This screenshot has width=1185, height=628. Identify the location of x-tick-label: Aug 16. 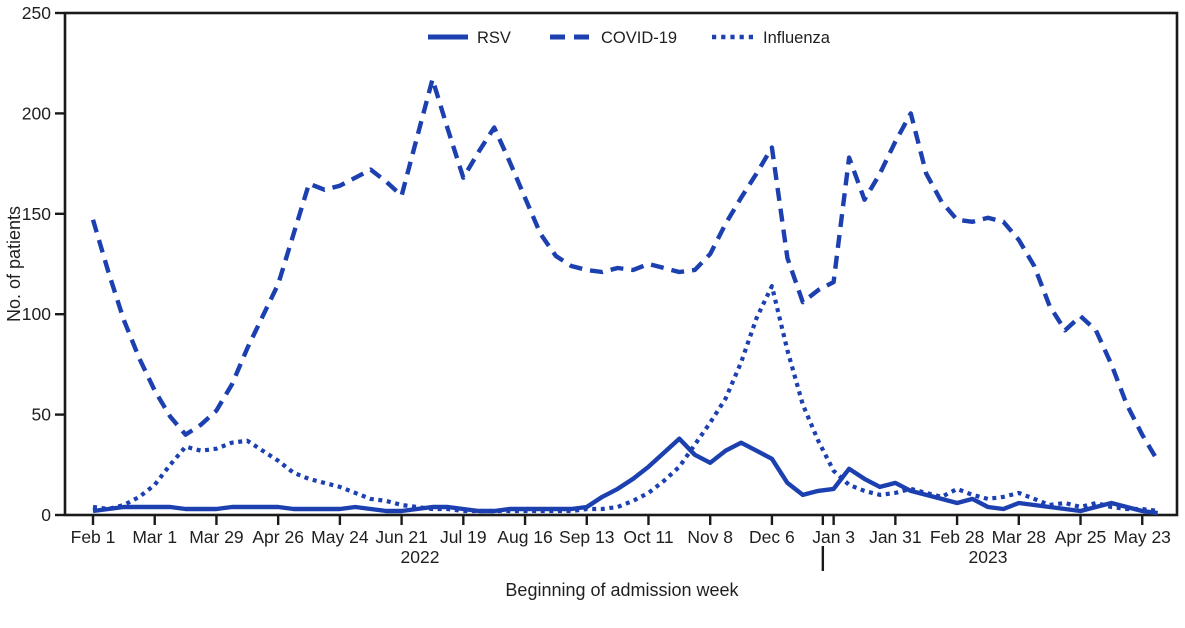
(524, 537).